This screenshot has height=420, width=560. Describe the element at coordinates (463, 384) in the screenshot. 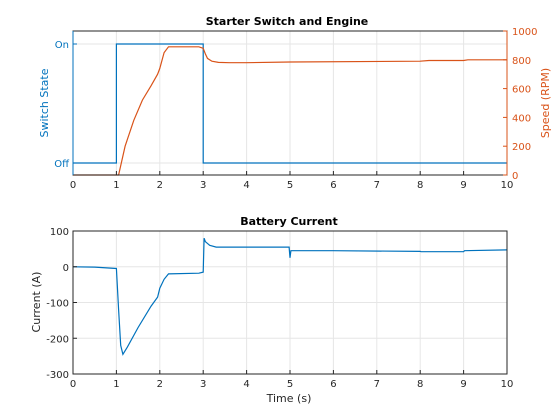

I see `bottom-x-tick-label: 9` at that location.